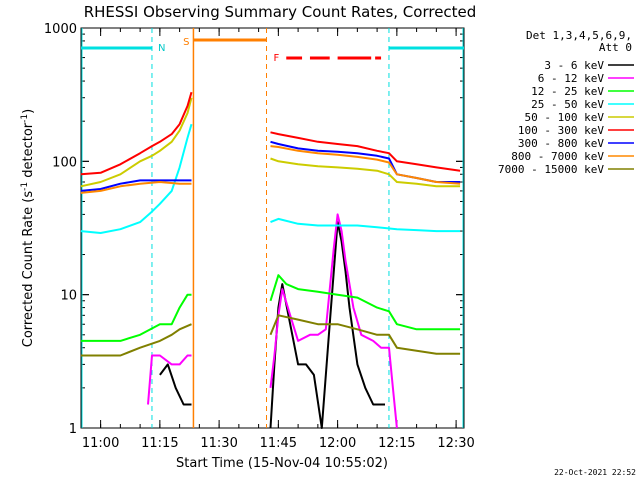  I want to click on night-flag-label: N, so click(161, 48).